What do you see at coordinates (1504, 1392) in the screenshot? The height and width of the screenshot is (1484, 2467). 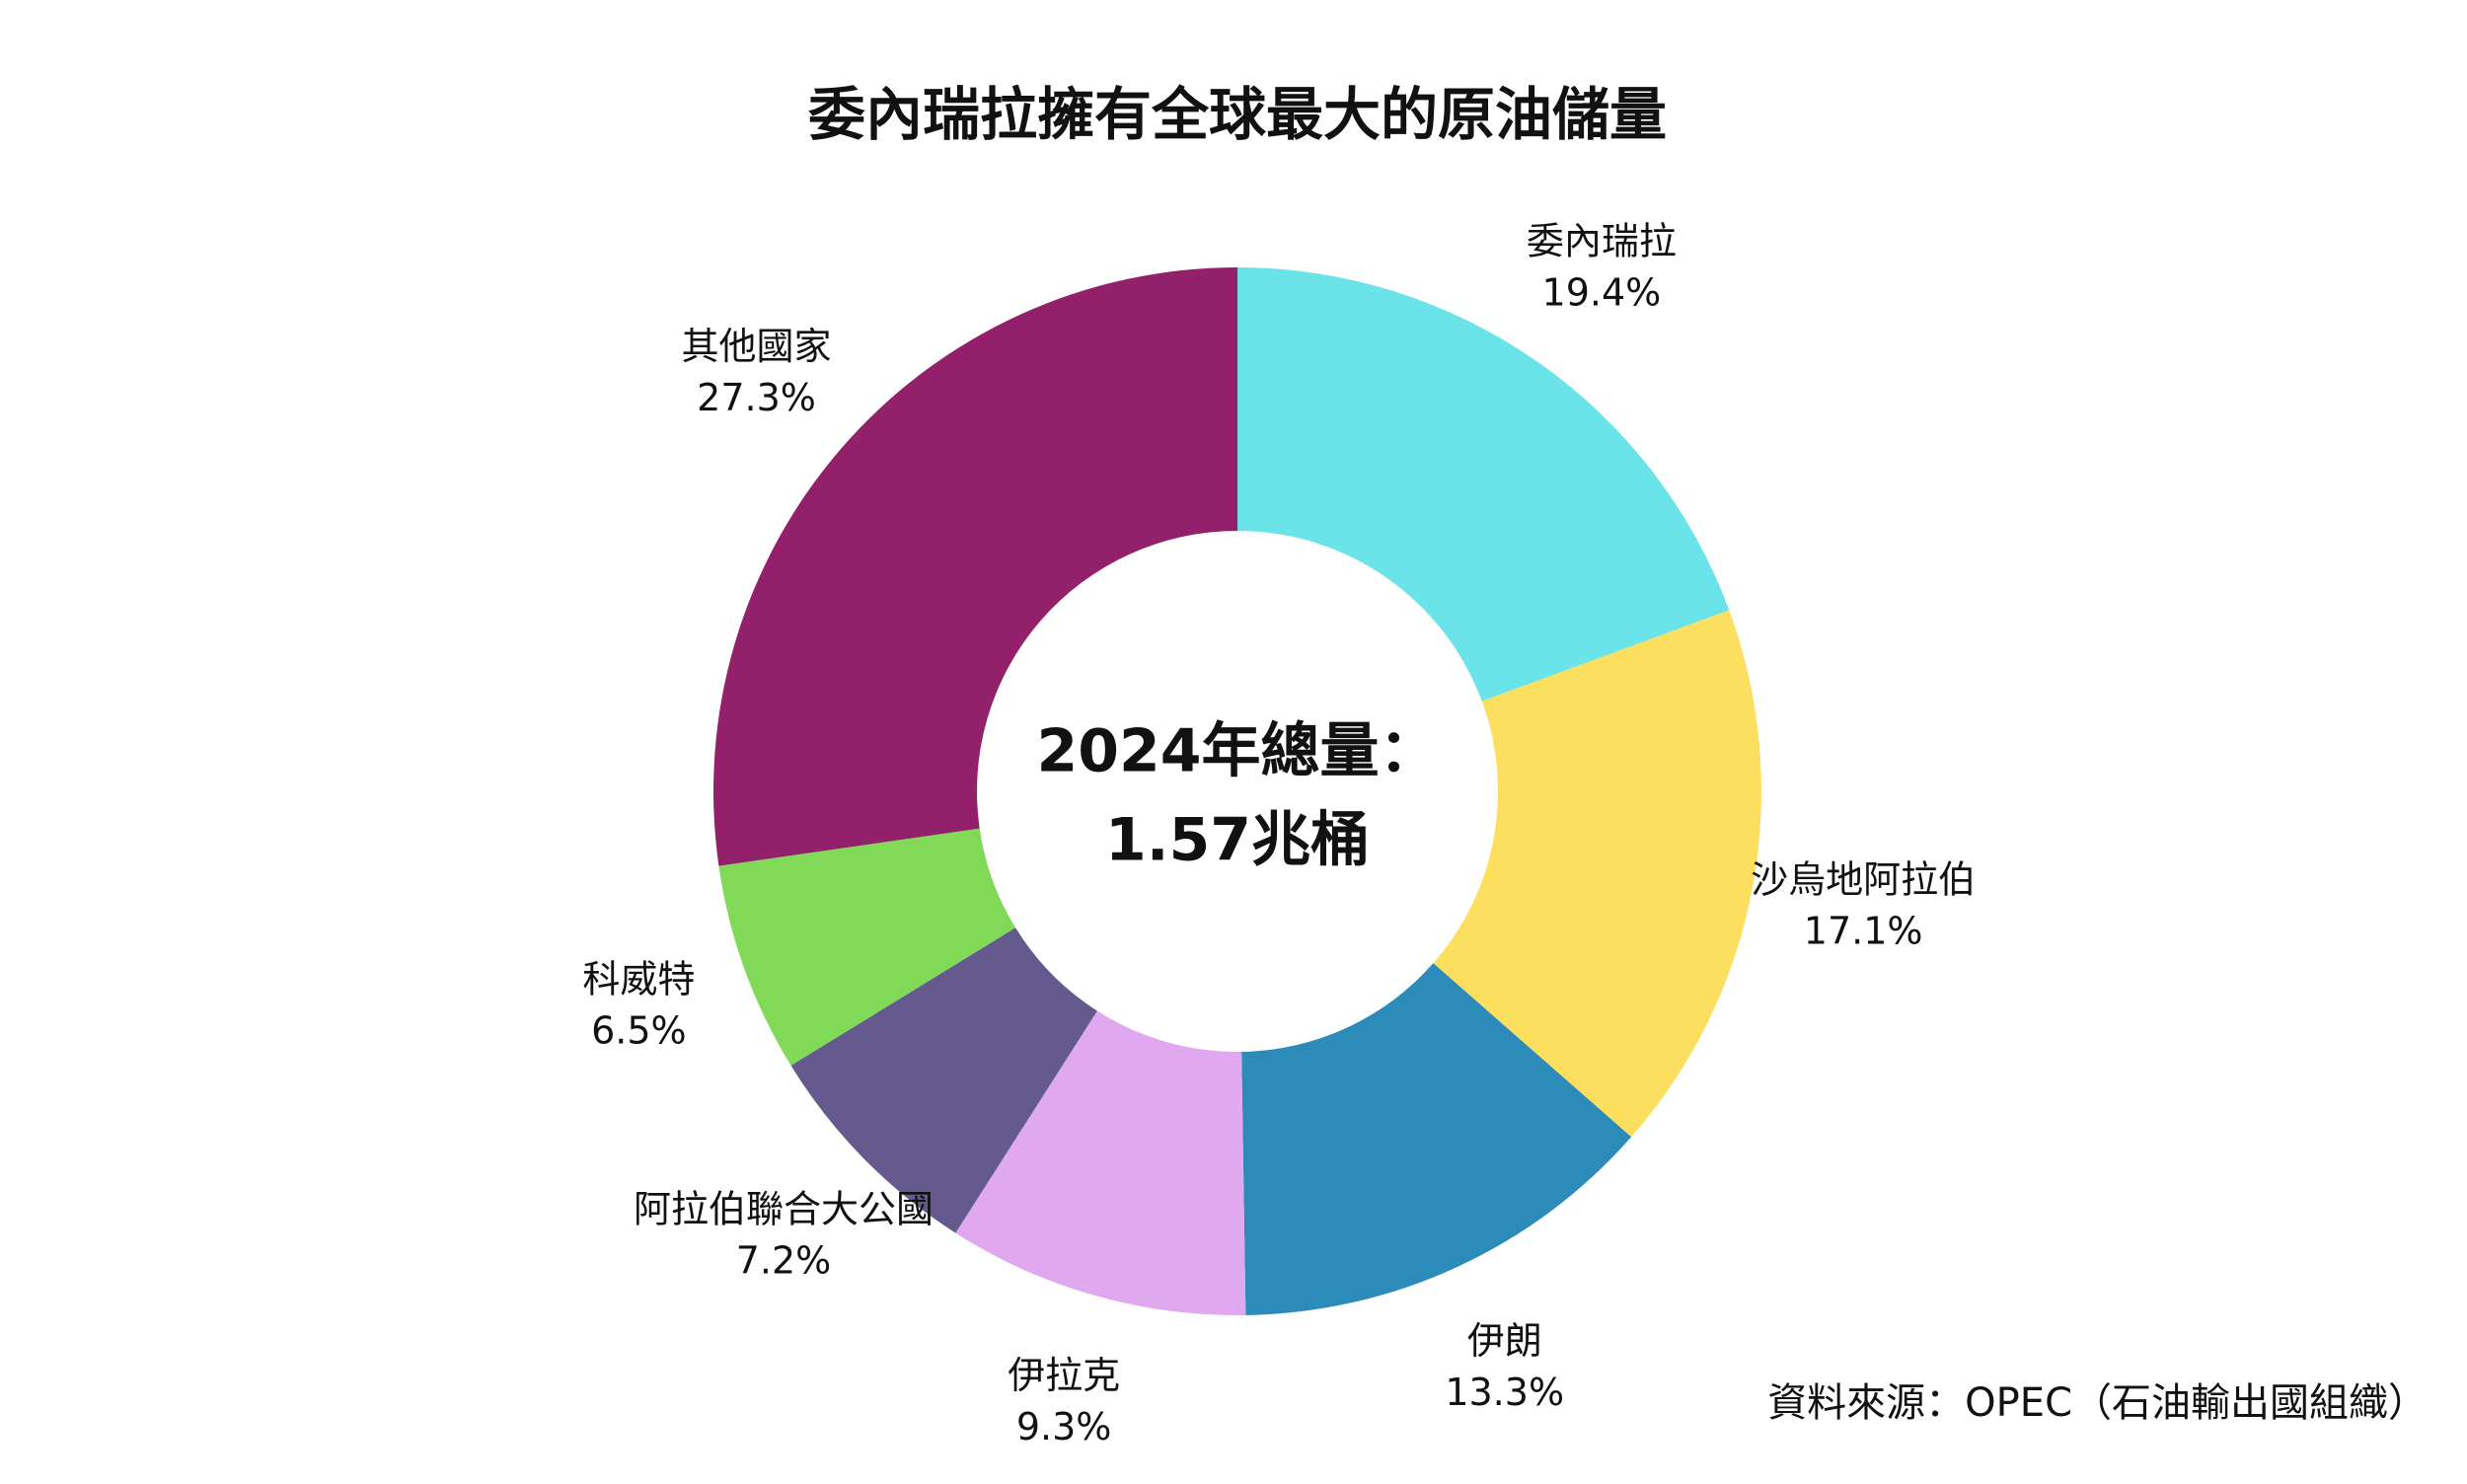 I see `value-label: 13.3%` at bounding box center [1504, 1392].